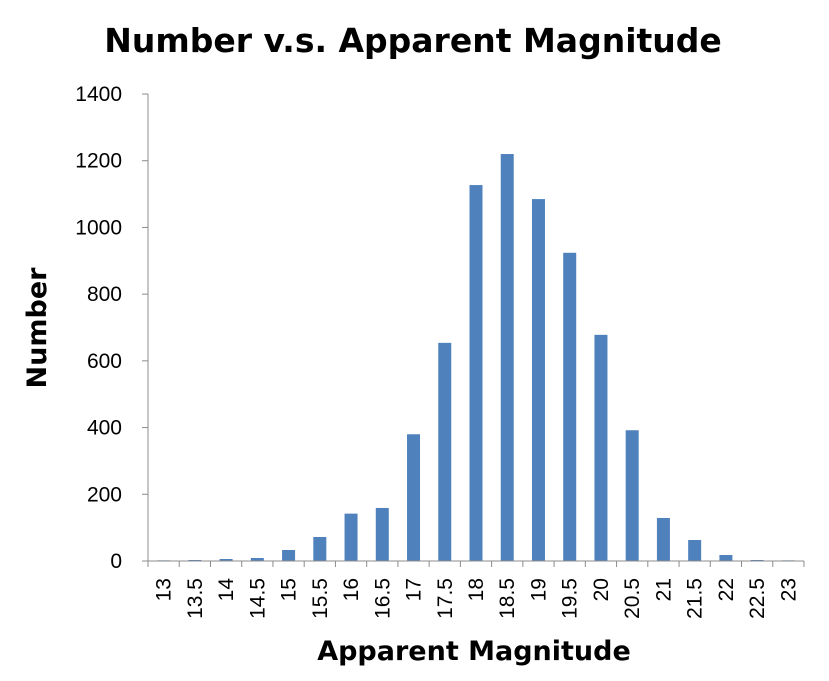 Image resolution: width=829 pixels, height=681 pixels. What do you see at coordinates (98, 328) in the screenshot?
I see `y-tick-labels: 0 200 400 600 800 1000 1200 1400` at bounding box center [98, 328].